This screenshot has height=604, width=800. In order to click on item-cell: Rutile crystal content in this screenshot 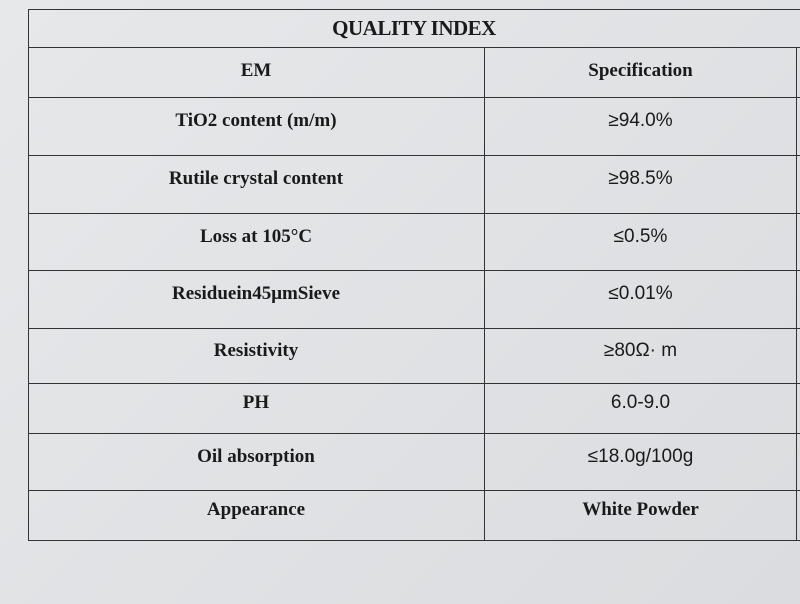, I will do `click(256, 178)`.